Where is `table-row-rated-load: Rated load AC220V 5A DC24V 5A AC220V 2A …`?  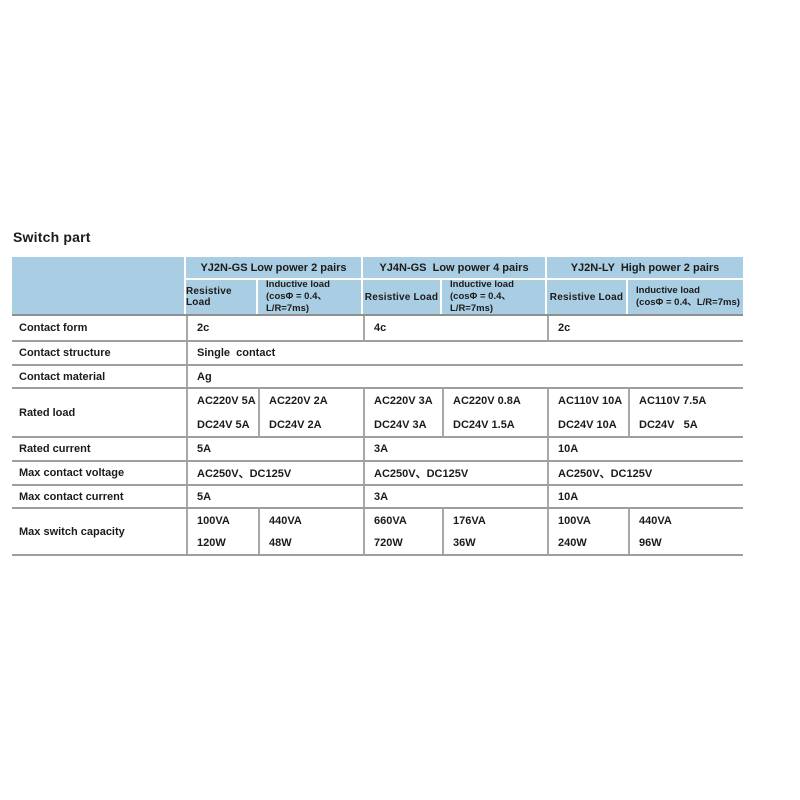 table-row-rated-load: Rated load AC220V 5A DC24V 5A AC220V 2A … is located at coordinates (377, 413).